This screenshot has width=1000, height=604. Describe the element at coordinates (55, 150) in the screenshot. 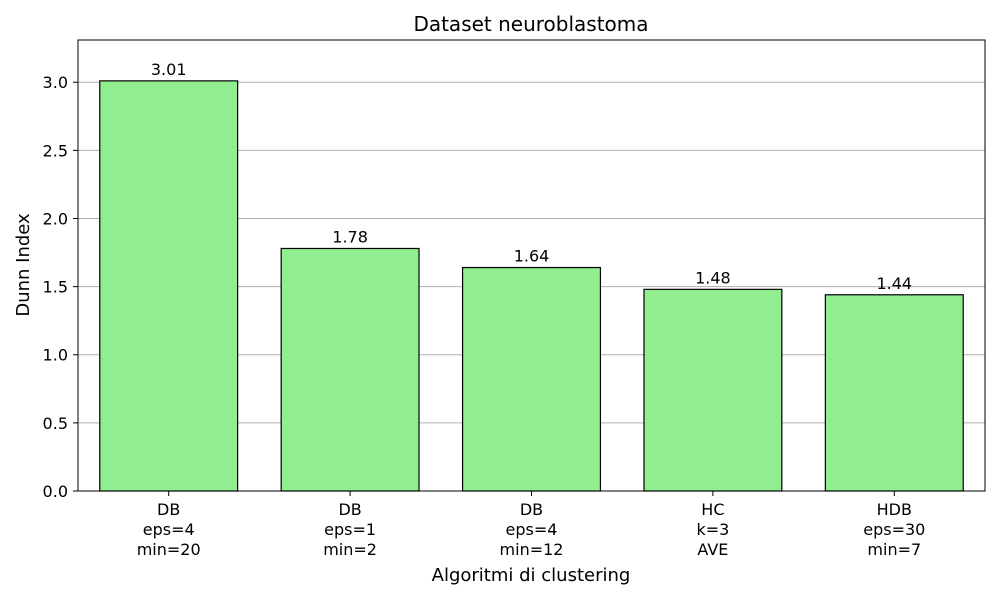

I see `y-tick-label: 2.5` at that location.